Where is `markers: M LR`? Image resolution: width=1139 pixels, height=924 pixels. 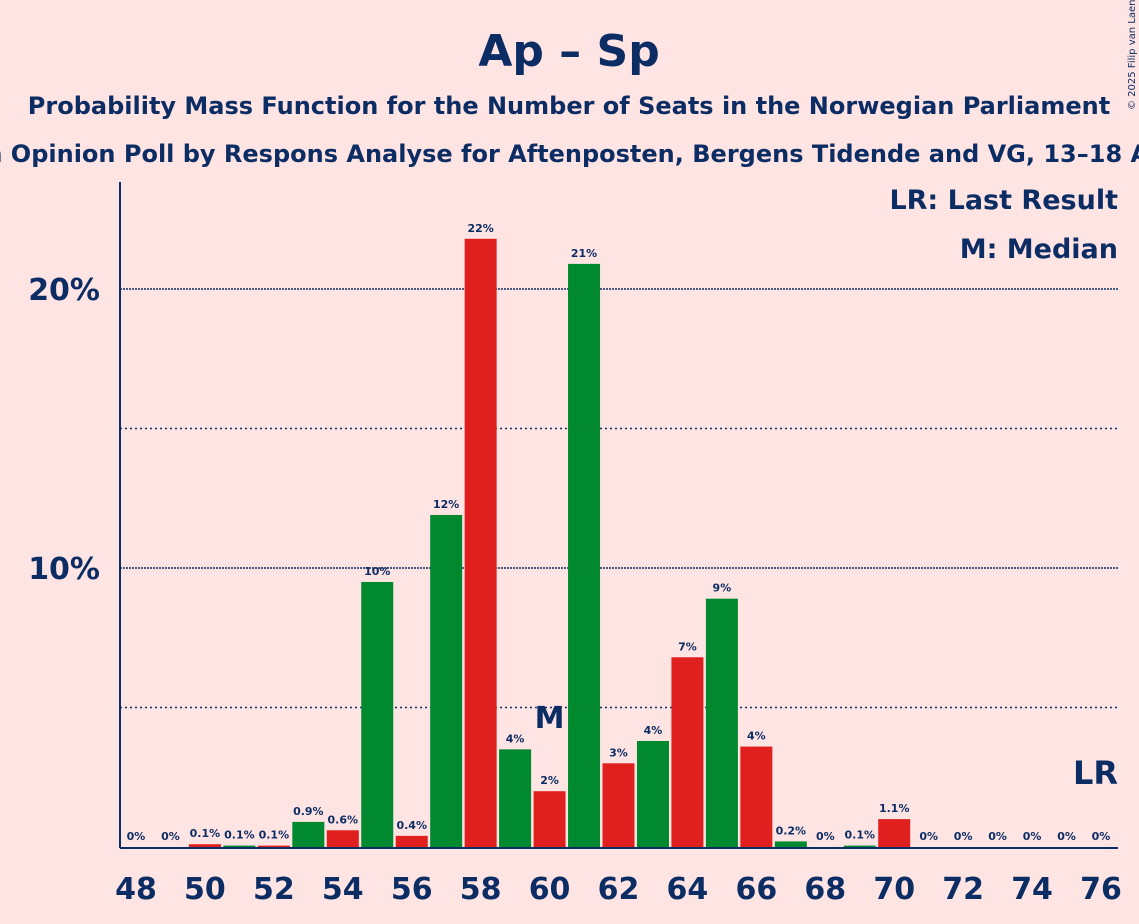
markers: M LR is located at coordinates (826, 746).